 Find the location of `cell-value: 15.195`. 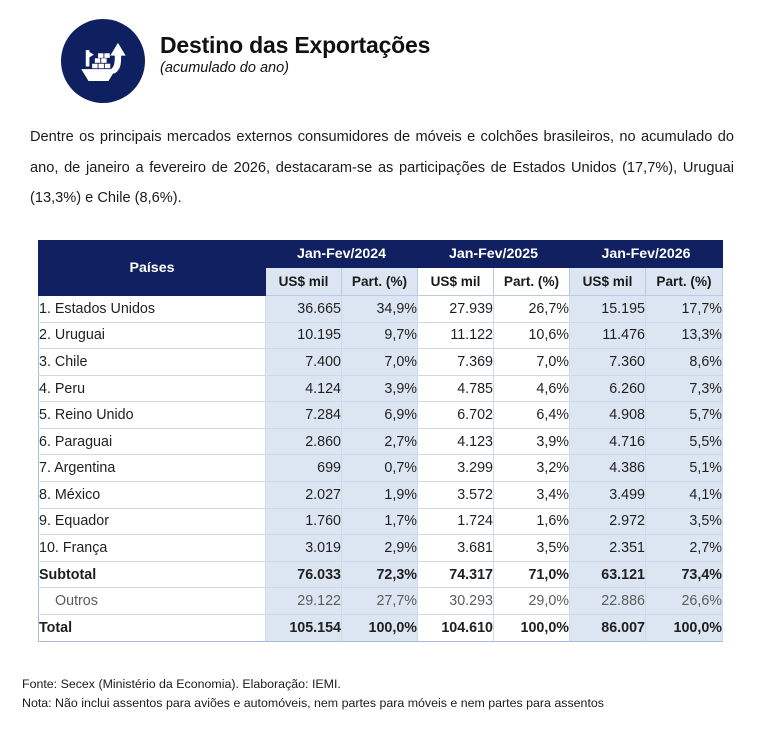

cell-value: 15.195 is located at coordinates (607, 308).